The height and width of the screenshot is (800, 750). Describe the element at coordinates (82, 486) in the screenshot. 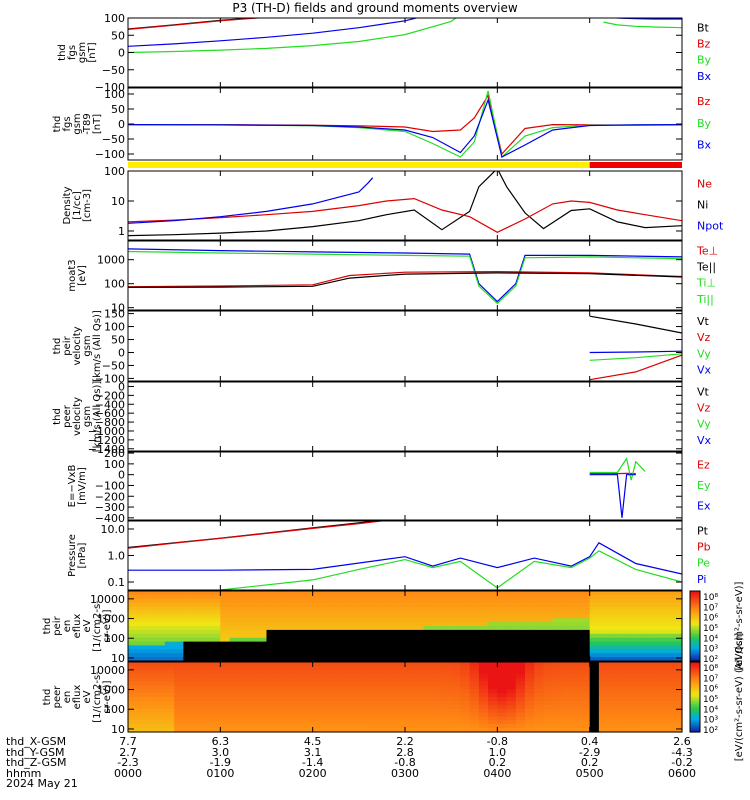

I see `y-axis-label: [mV/m]` at that location.